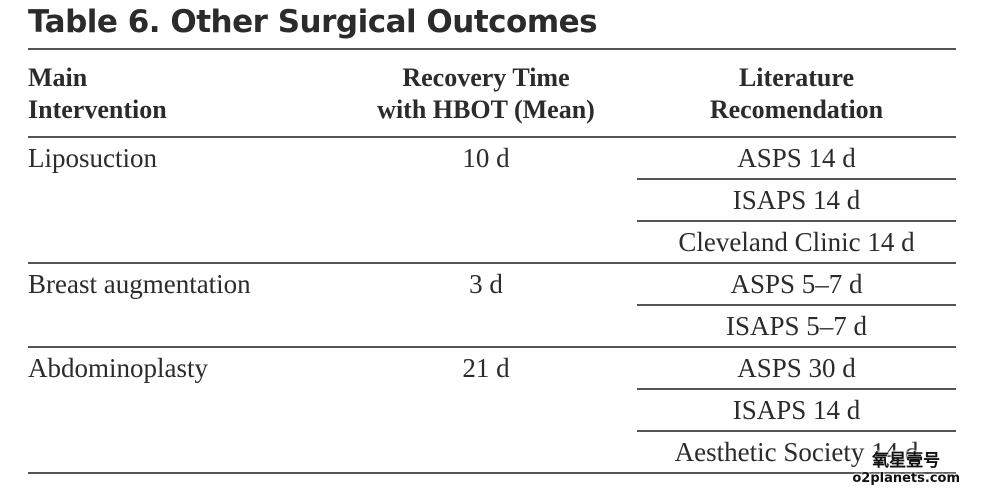  I want to click on intervention-cell: Breast augmentation, so click(181, 305).